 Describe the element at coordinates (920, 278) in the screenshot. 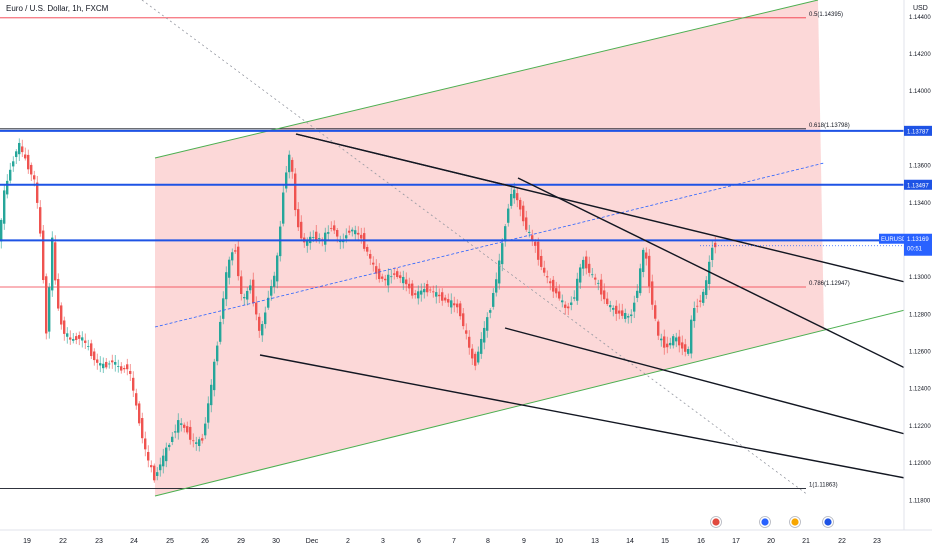

I see `price-tick-7: 1.13000` at that location.